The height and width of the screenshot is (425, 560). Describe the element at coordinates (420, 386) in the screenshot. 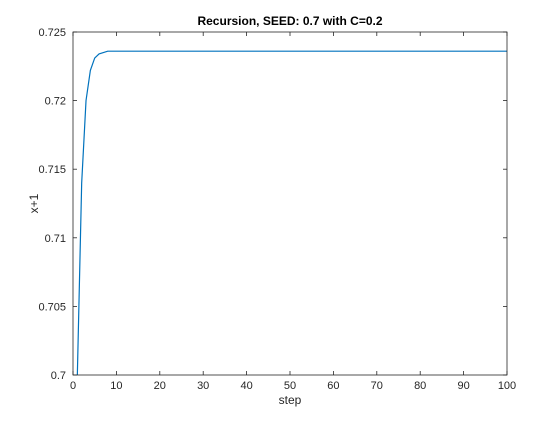

I see `x-tick-label: 80` at that location.